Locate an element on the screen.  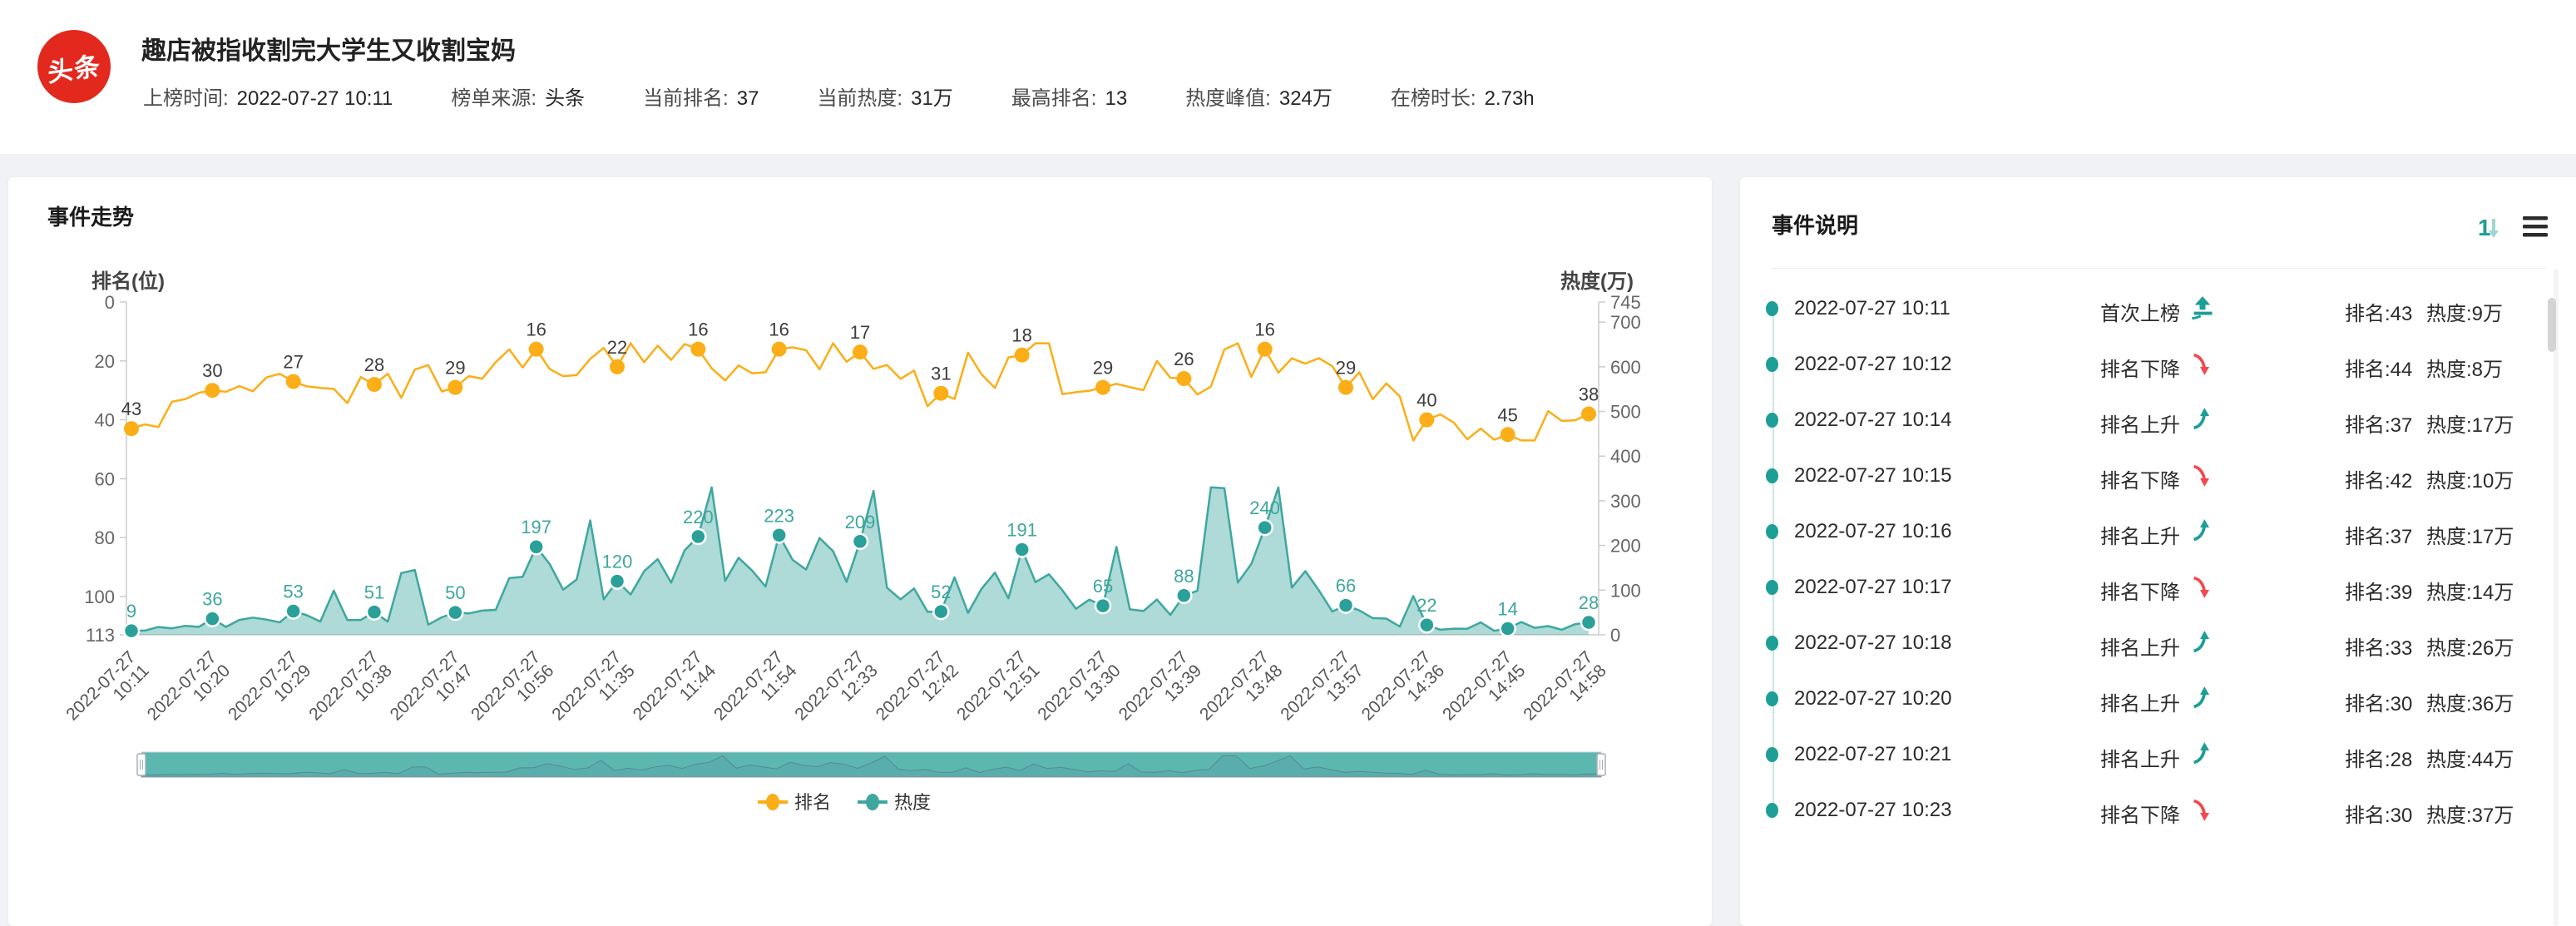
legend-item-排名: 排名 is located at coordinates (794, 802).